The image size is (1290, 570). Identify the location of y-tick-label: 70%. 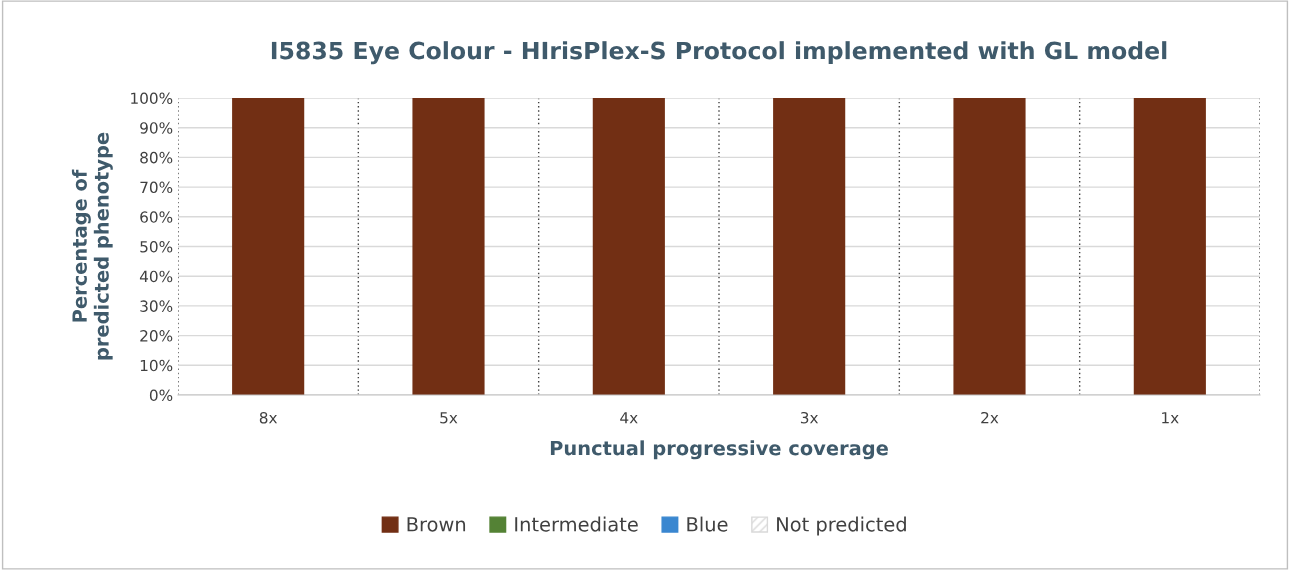
(156, 187).